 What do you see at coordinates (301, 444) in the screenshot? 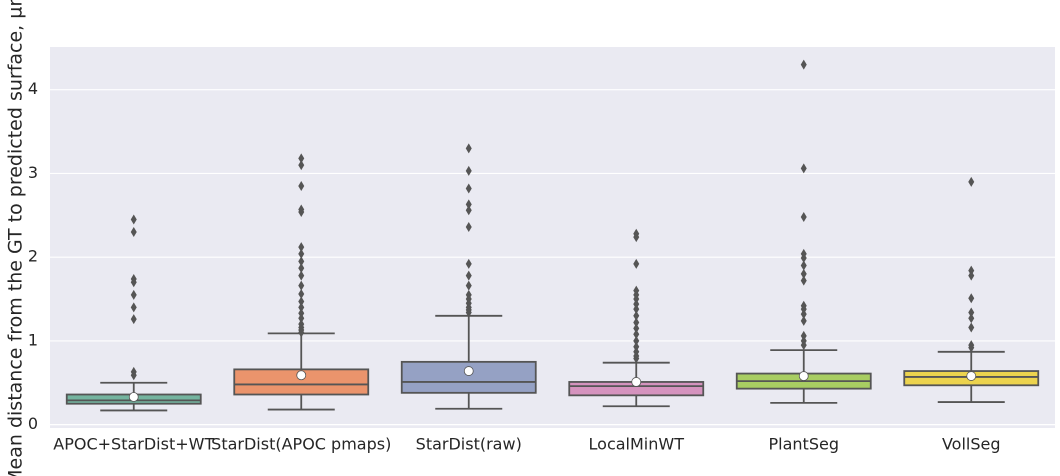
I see `x-tick-label: StarDist(APOC pmaps)` at bounding box center [301, 444].